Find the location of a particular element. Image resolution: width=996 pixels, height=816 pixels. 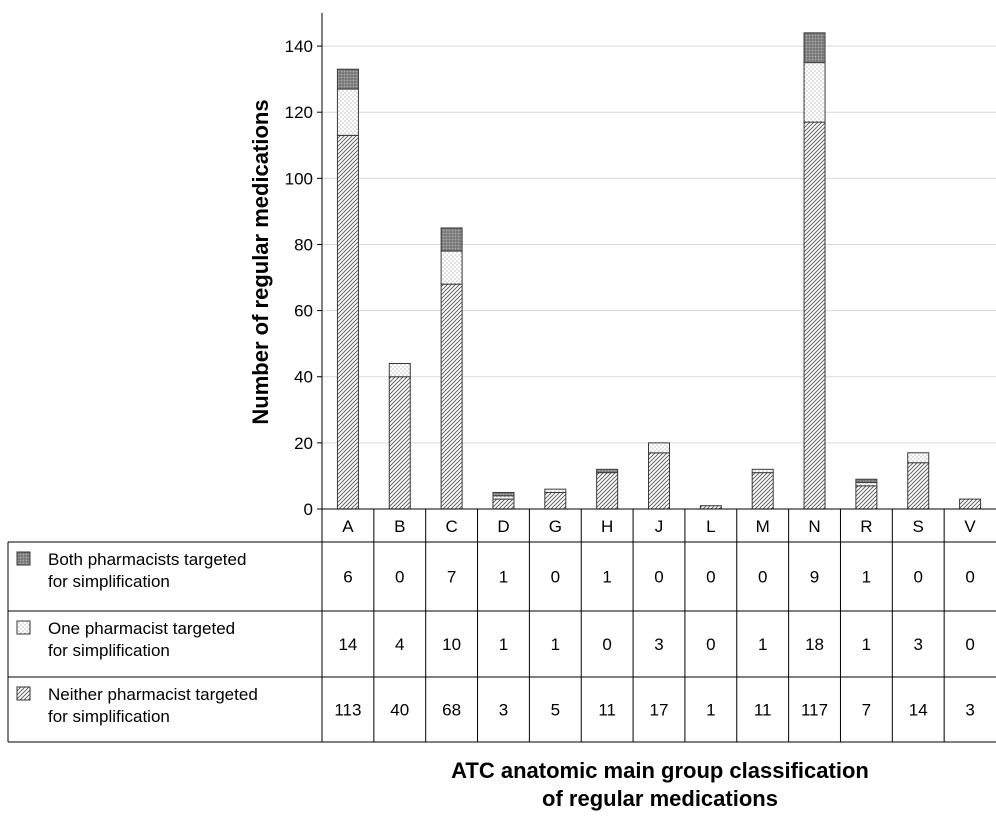

legend-swatch-neither is located at coordinates (23, 693).